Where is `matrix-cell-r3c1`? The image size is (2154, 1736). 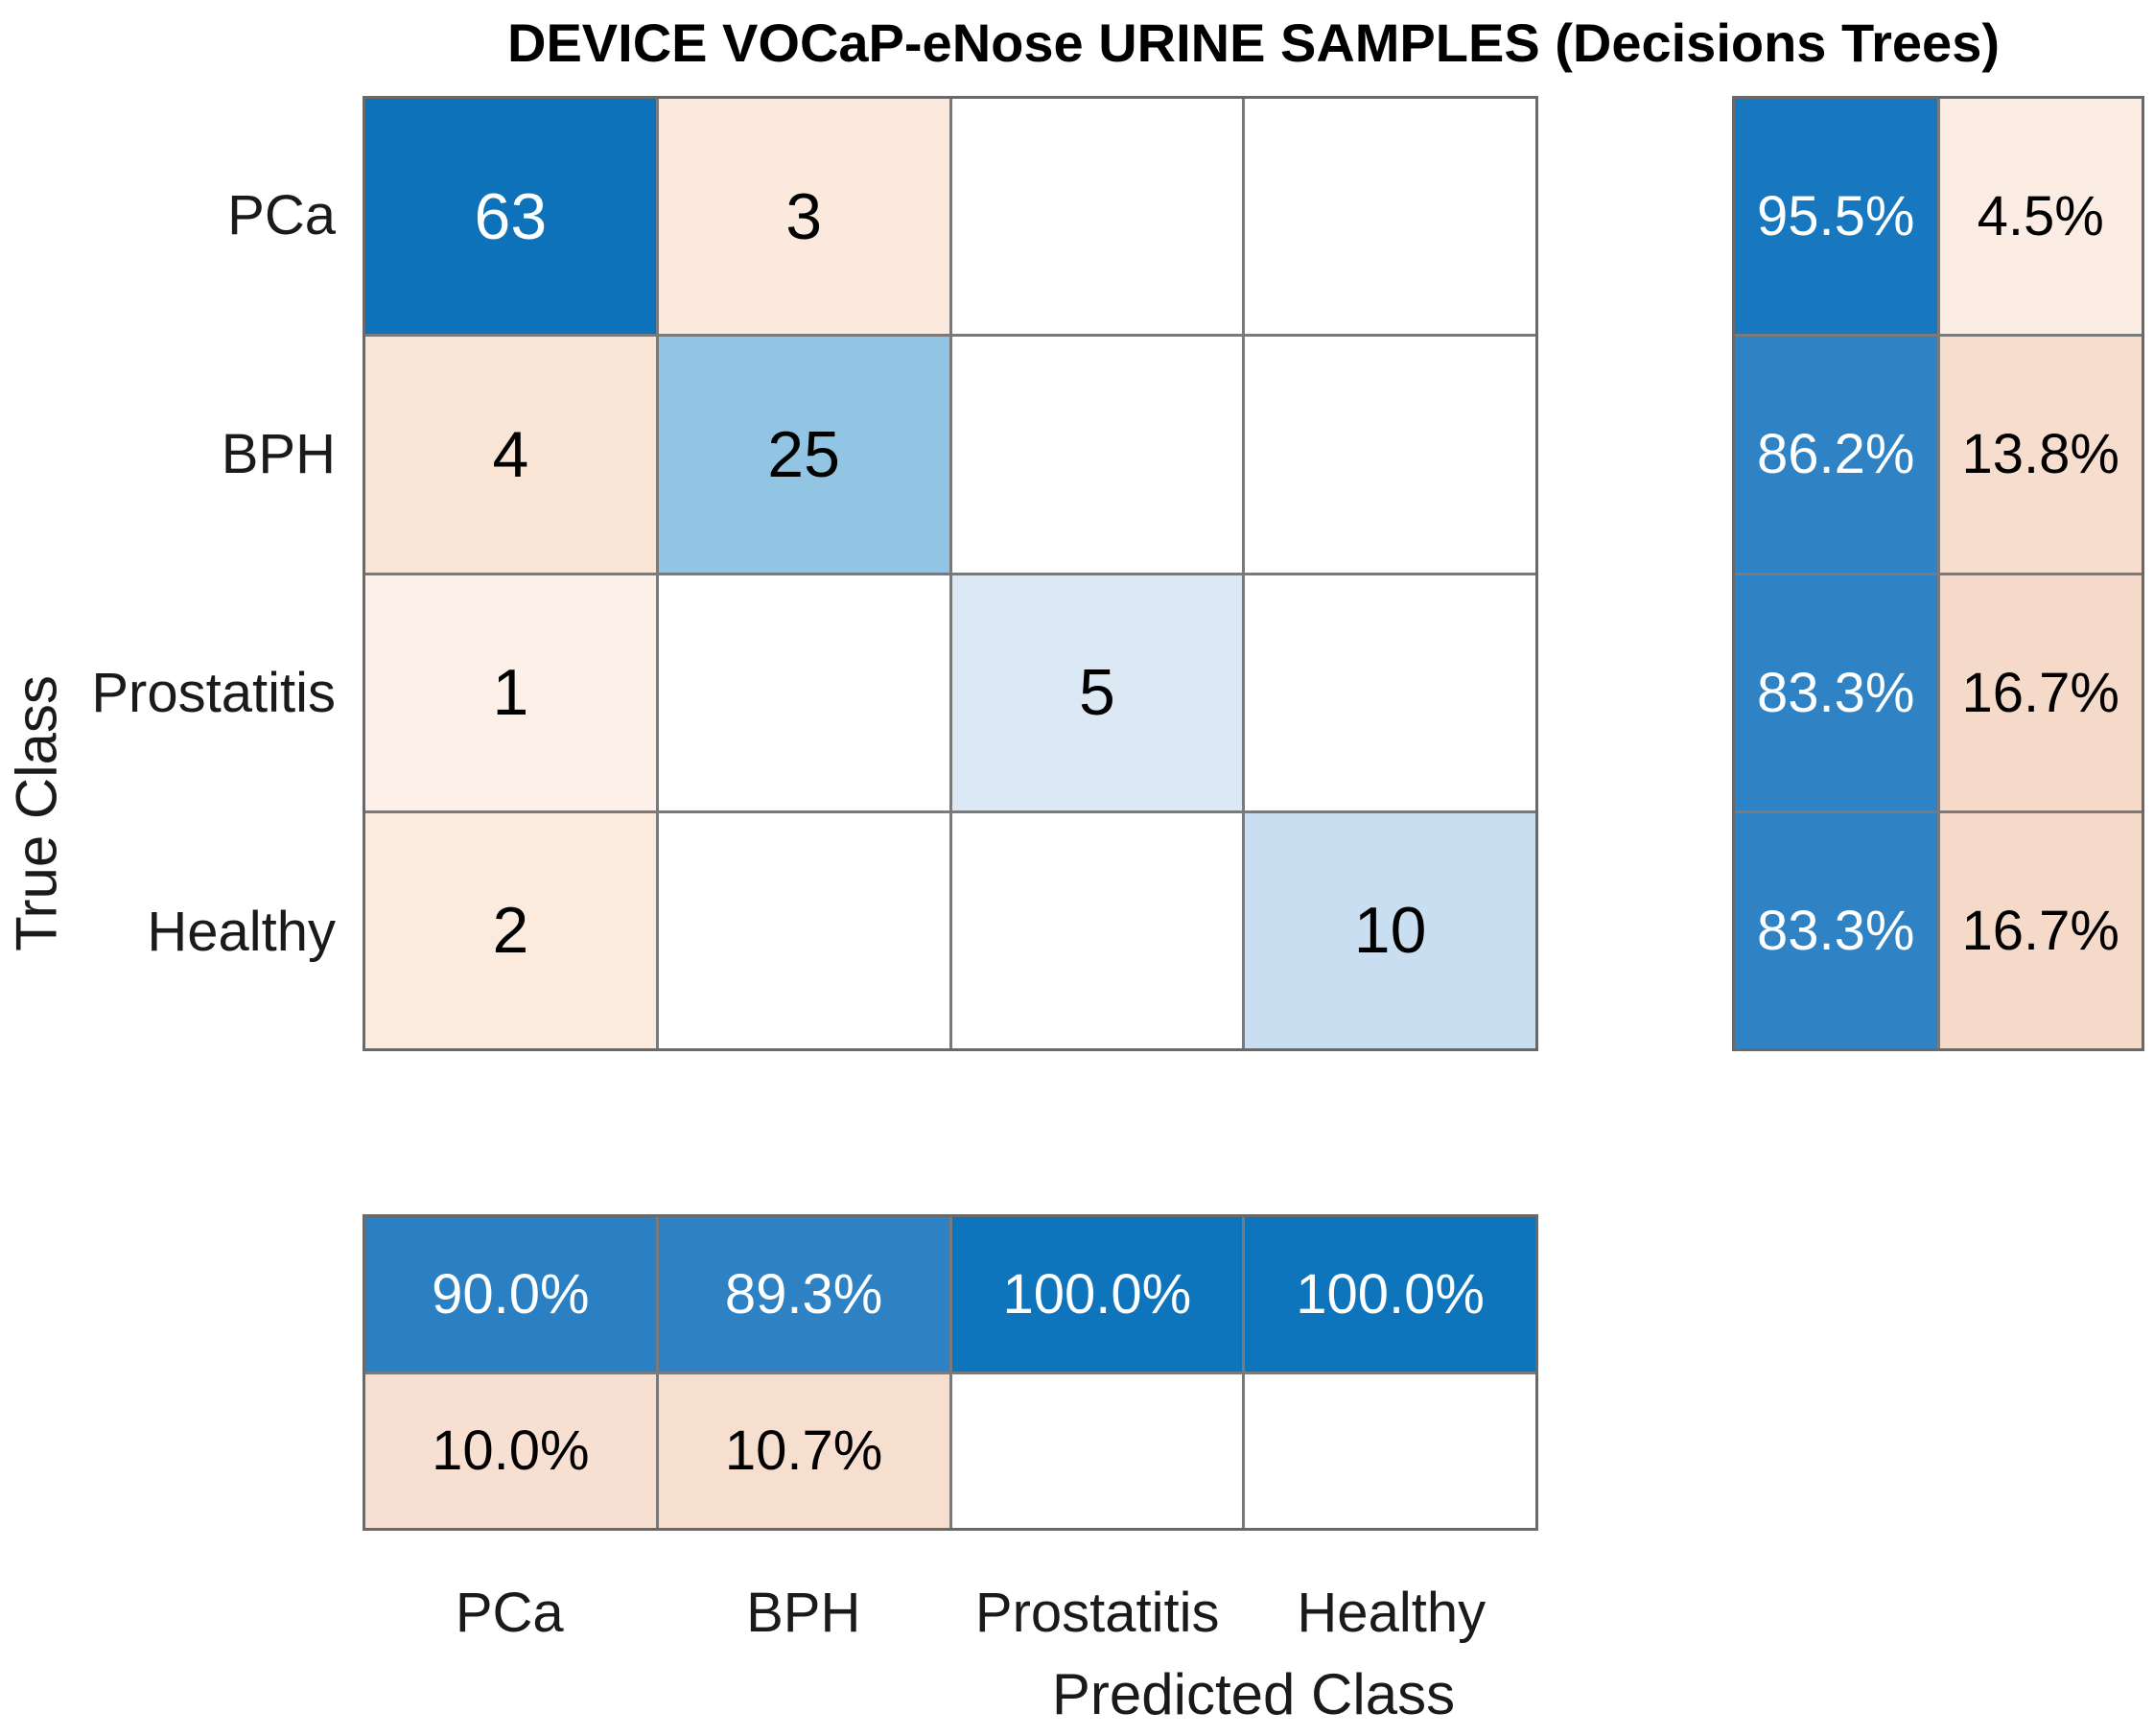 matrix-cell-r3c1 is located at coordinates (803, 930).